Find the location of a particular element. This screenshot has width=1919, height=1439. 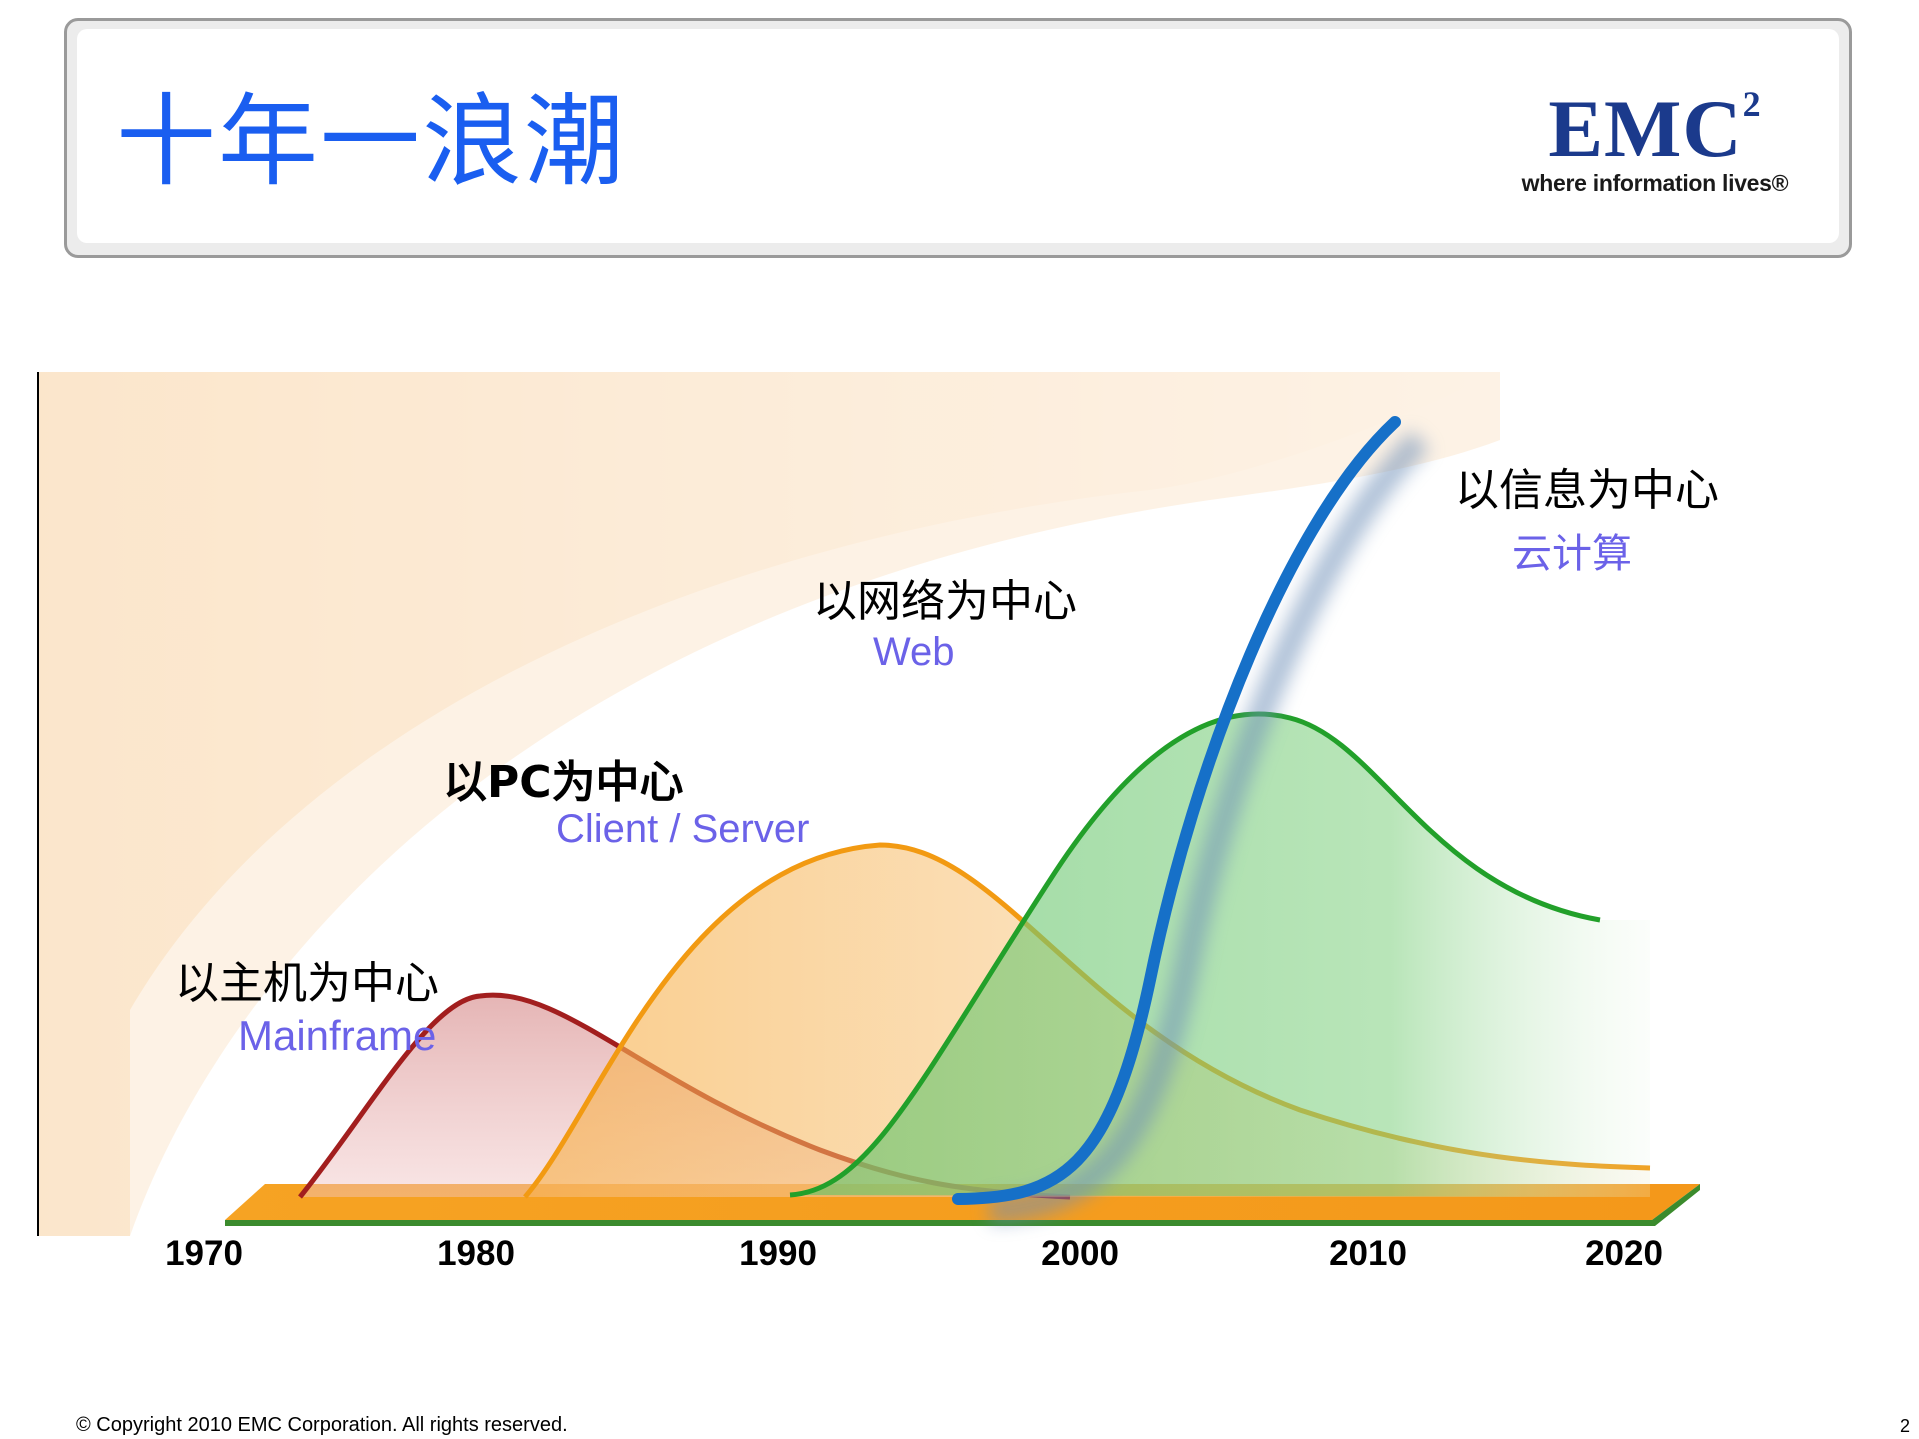

info-label: 以信息为中心 is located at coordinates (1587, 490).